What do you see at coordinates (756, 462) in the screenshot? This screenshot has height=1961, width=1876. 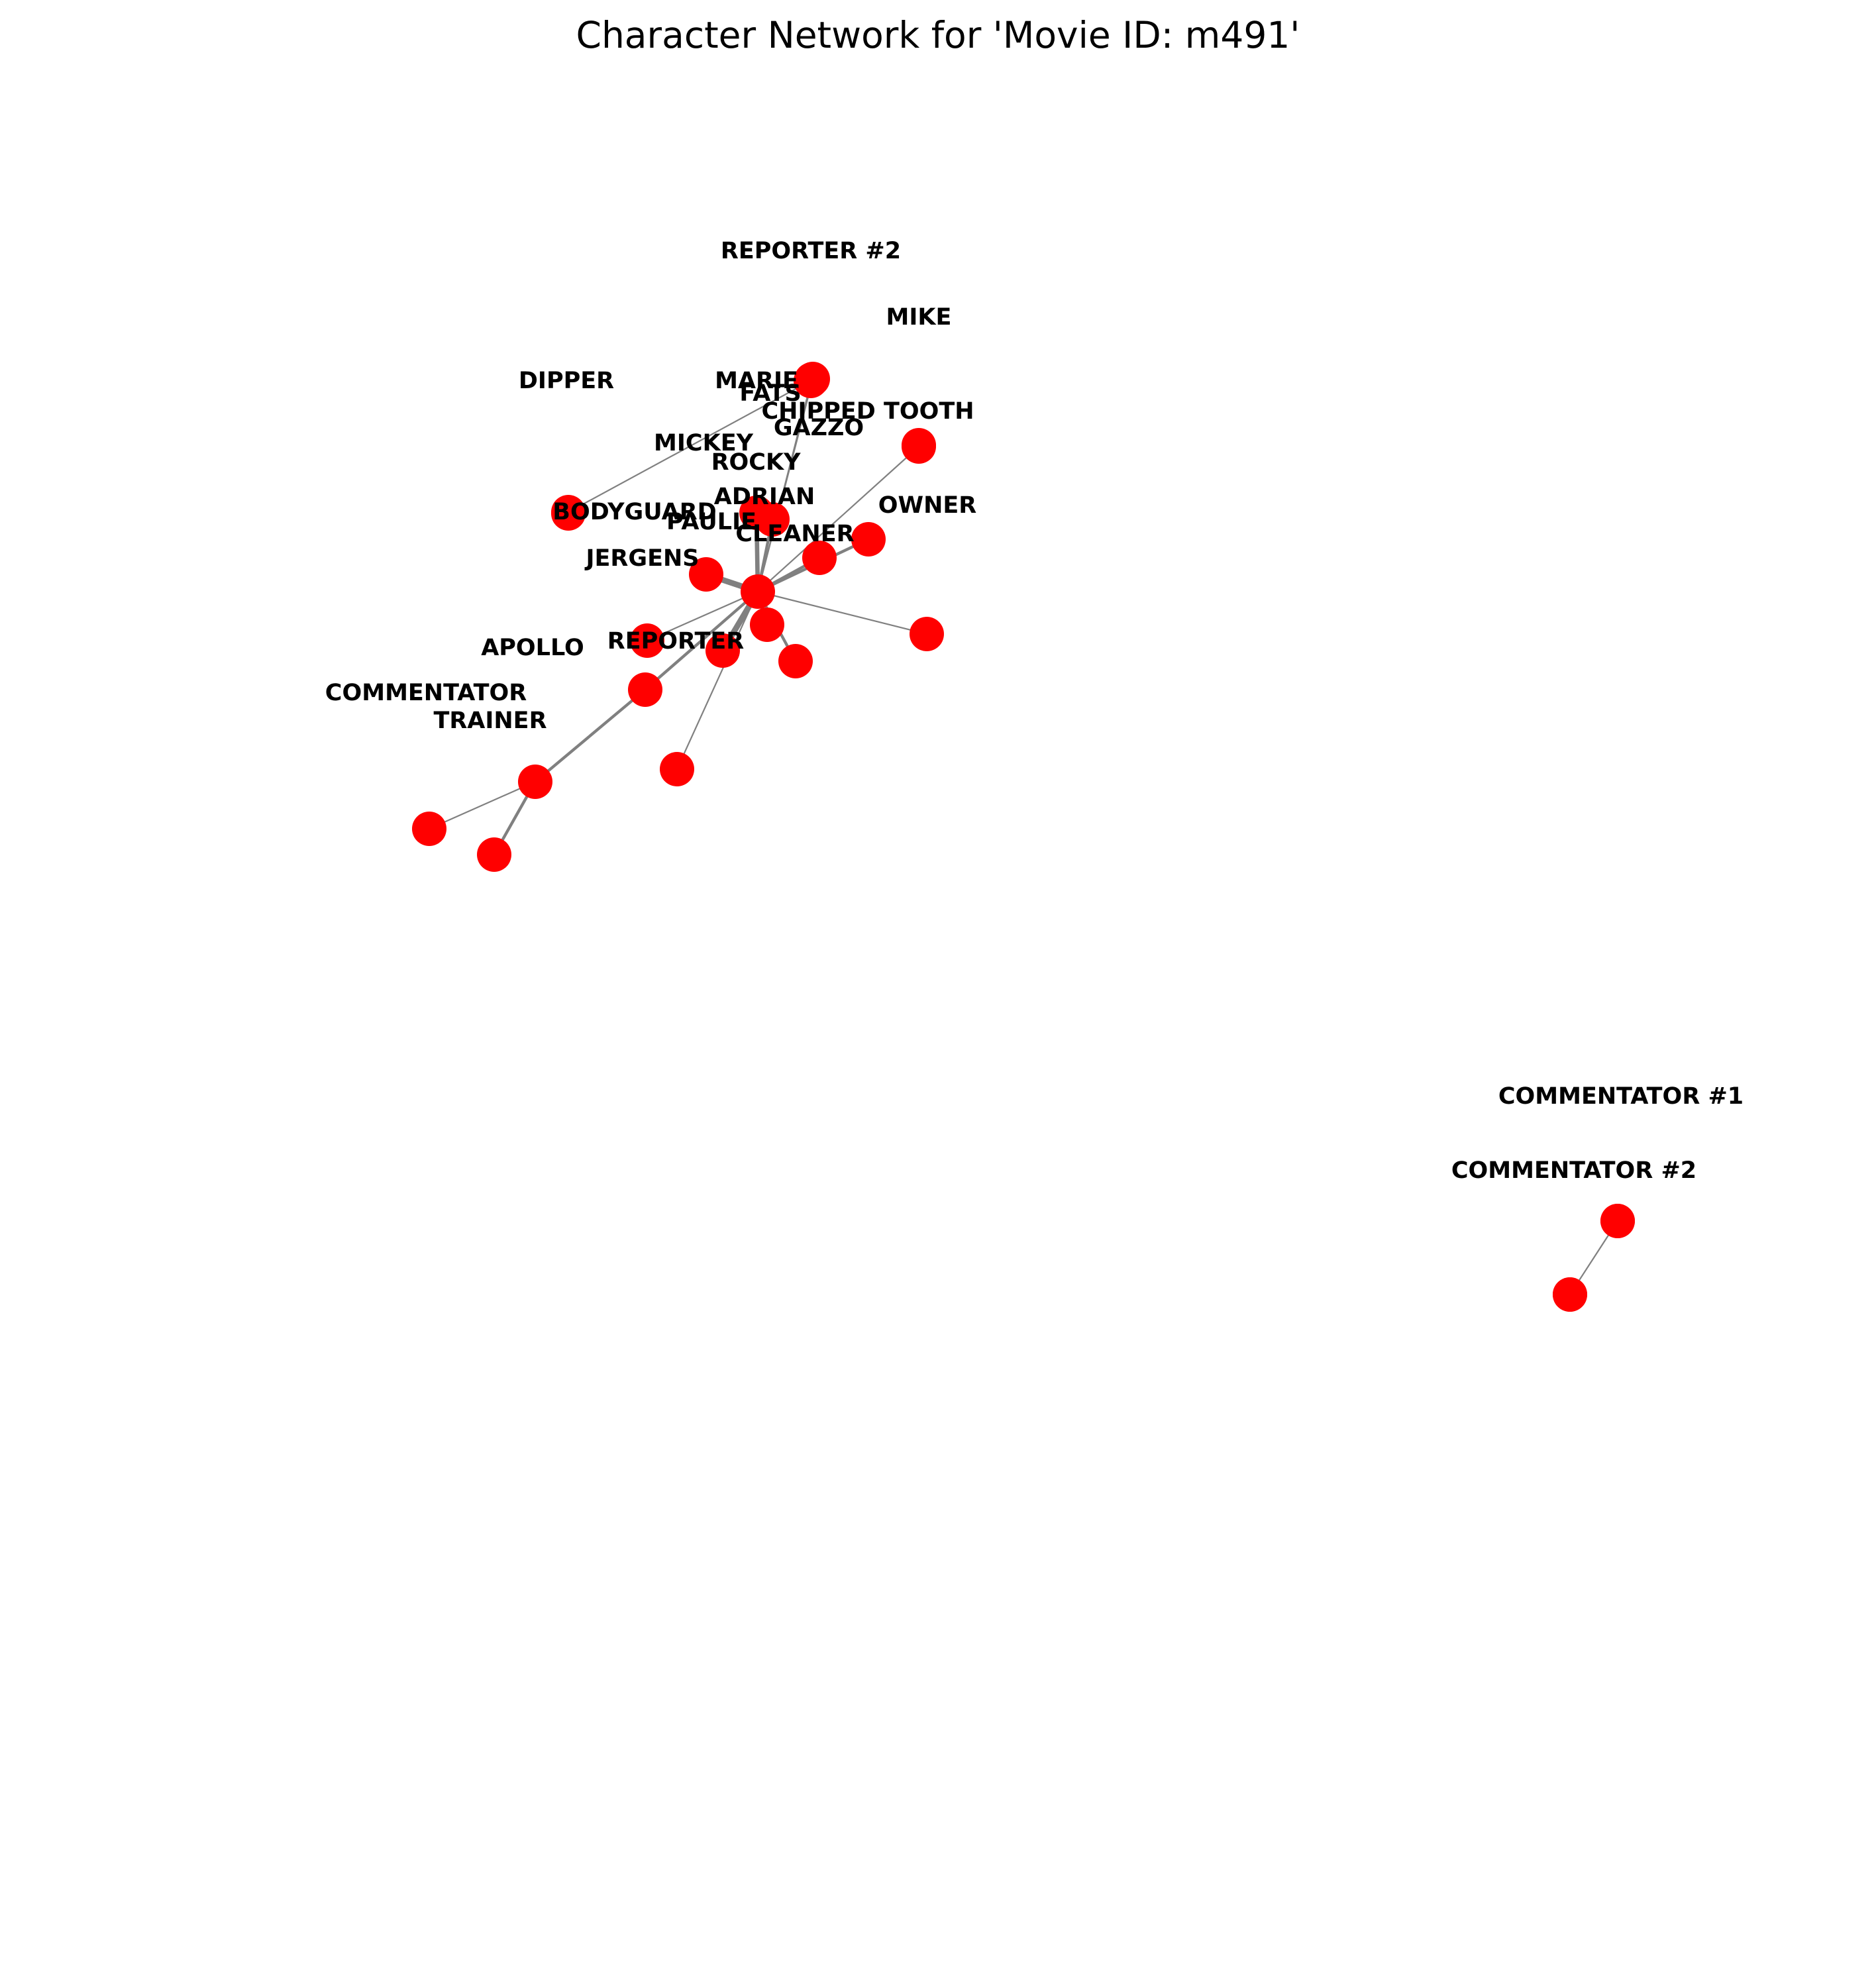 I see `node-label-rocky: ROCKY` at bounding box center [756, 462].